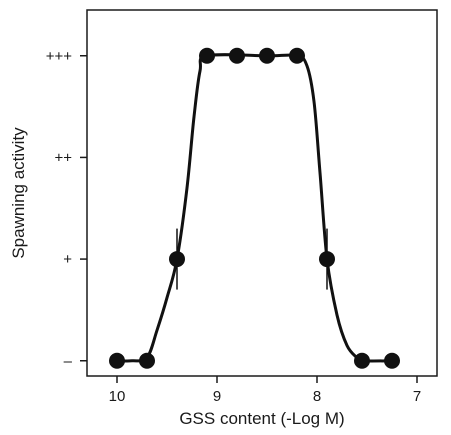  What do you see at coordinates (217, 396) in the screenshot?
I see `x-tick-label: 9` at bounding box center [217, 396].